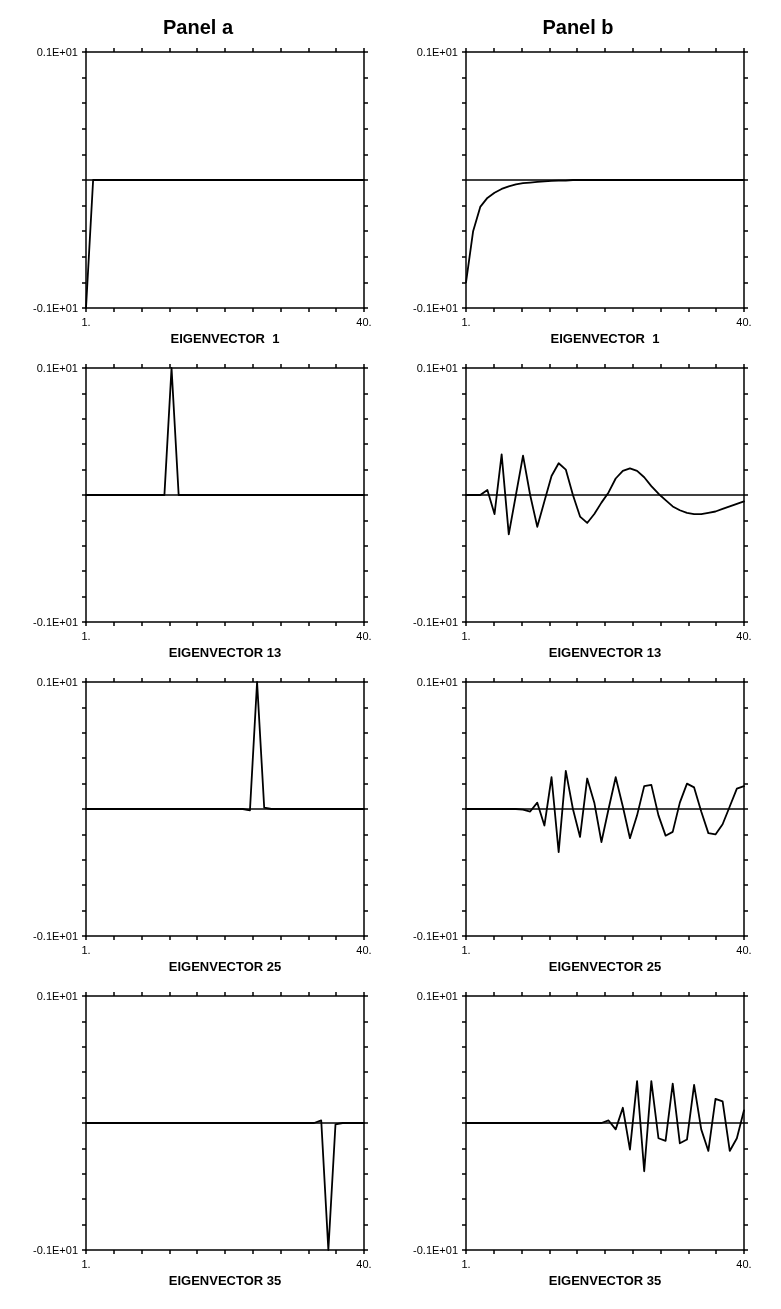 This screenshot has width=781, height=1309. Describe the element at coordinates (198, 27) in the screenshot. I see `chart-title: Panel a` at that location.